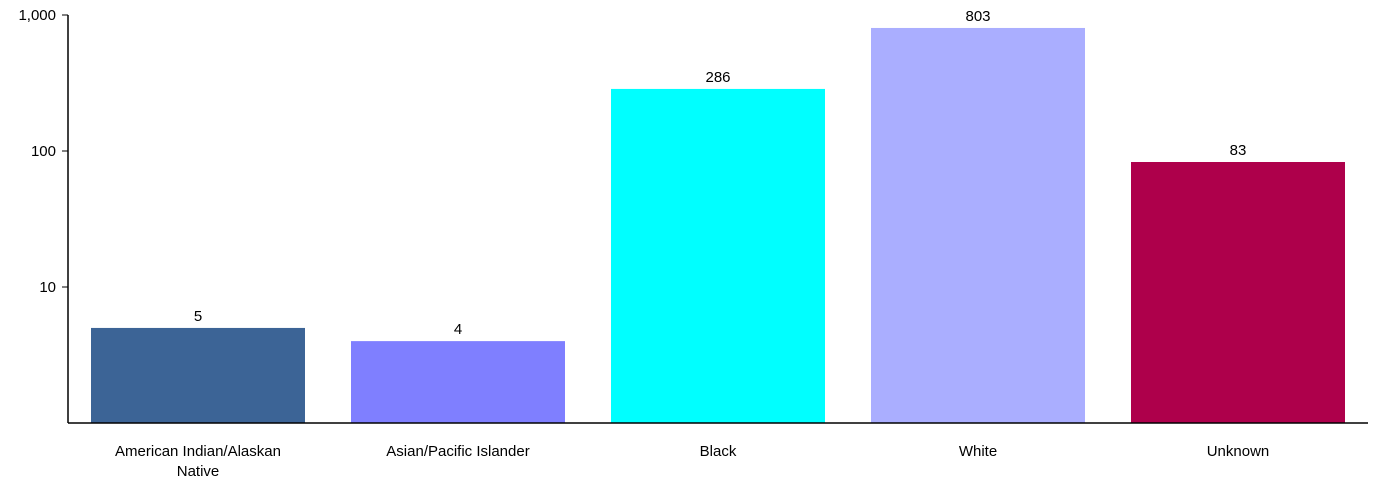 Image resolution: width=1388 pixels, height=490 pixels. What do you see at coordinates (43, 151) in the screenshot?
I see `y-tick-label-1: 100` at bounding box center [43, 151].